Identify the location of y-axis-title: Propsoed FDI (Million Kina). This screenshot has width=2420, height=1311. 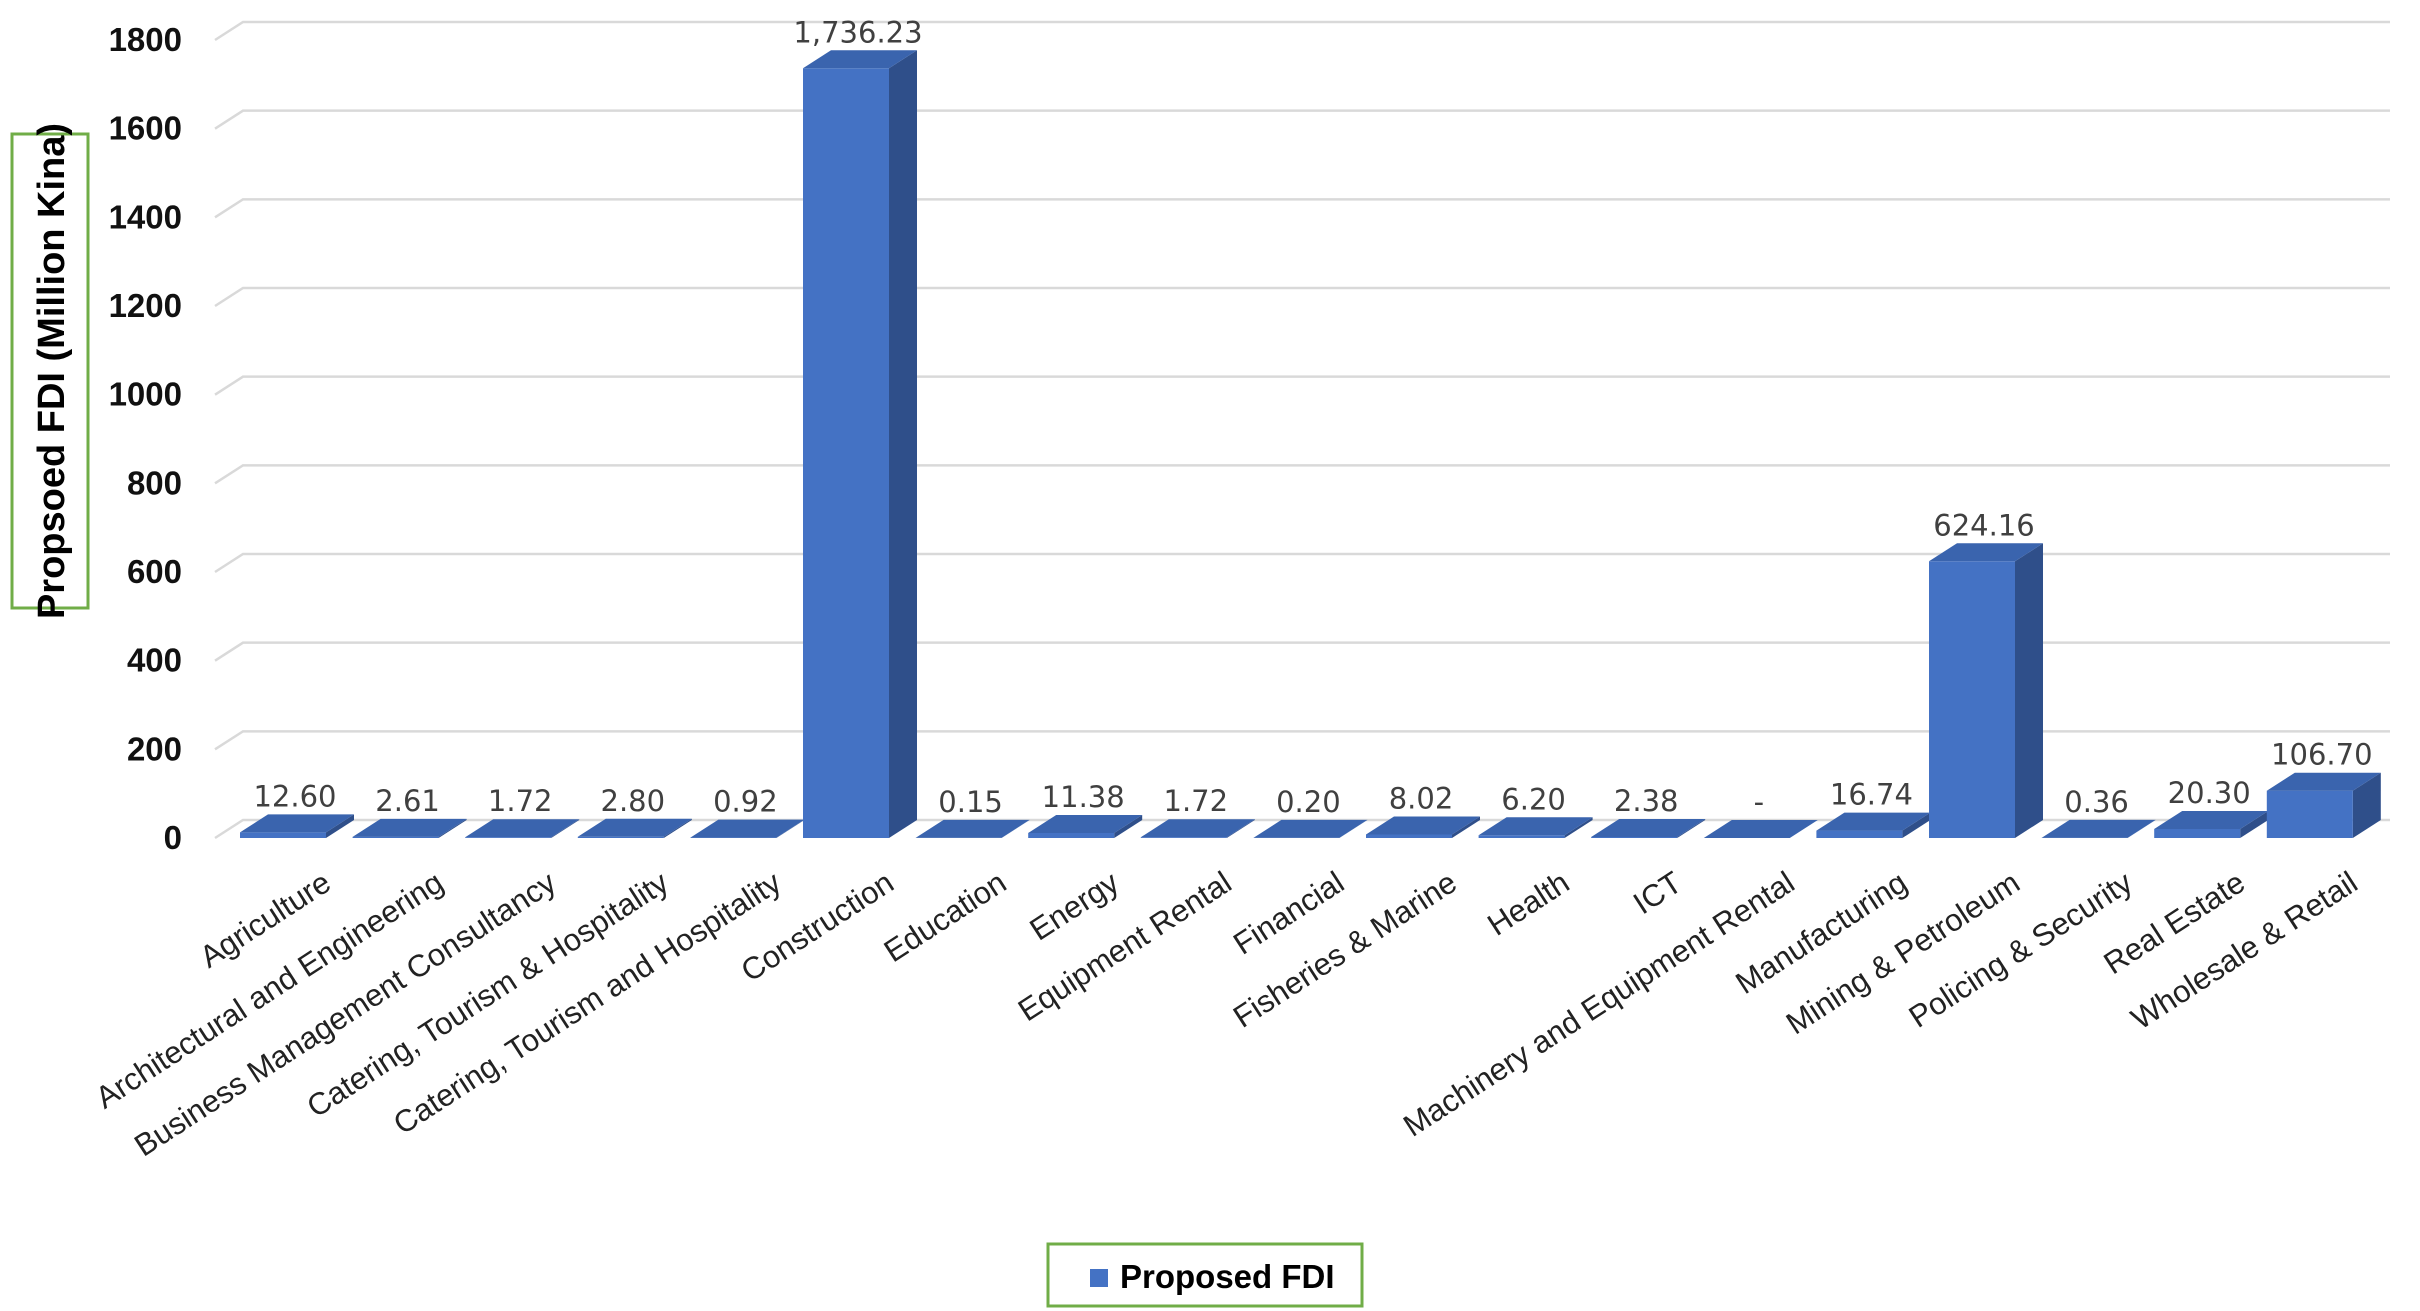
(52, 371).